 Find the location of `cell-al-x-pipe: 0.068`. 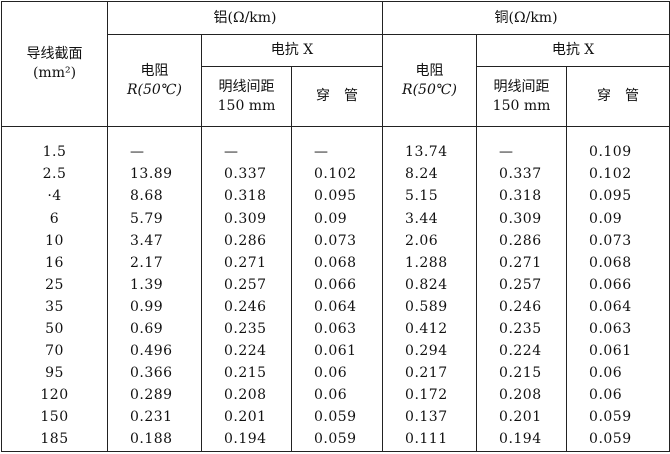

cell-al-x-pipe: 0.068 is located at coordinates (337, 263).